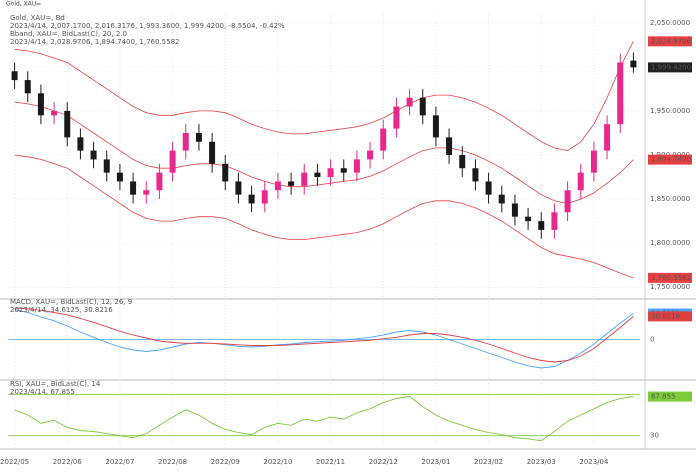 This screenshot has height=475, width=696. Describe the element at coordinates (119, 462) in the screenshot. I see `x-tick-label: 2022/07` at that location.